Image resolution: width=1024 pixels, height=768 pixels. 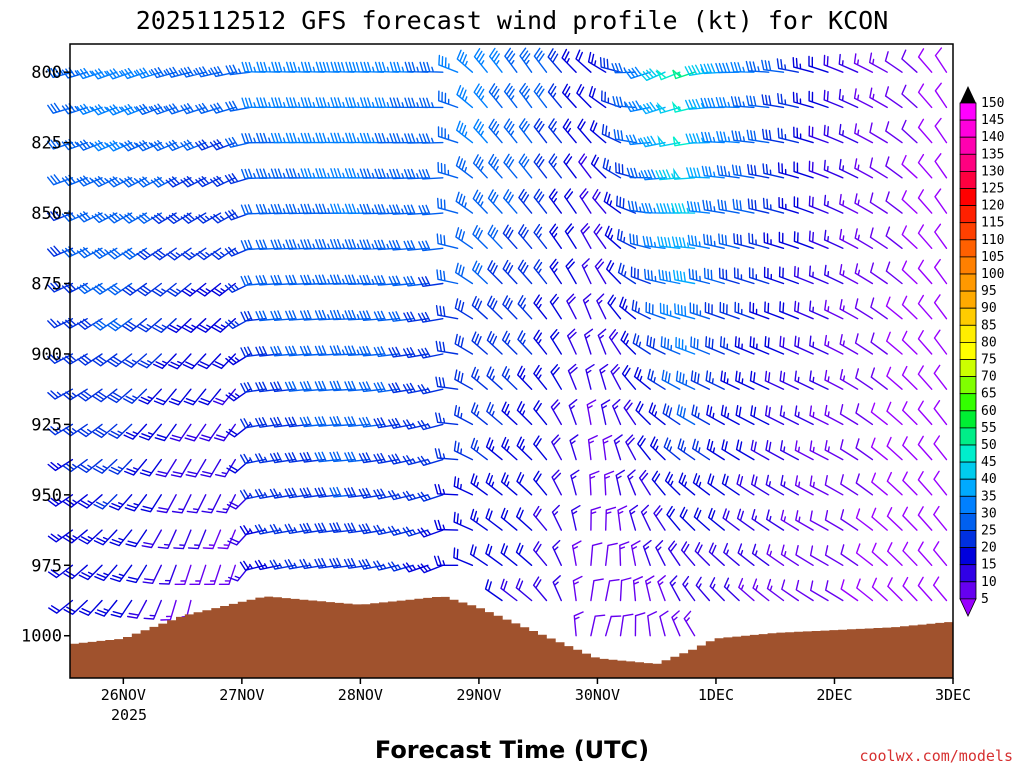 I want to click on colorbar-label: 15, so click(x=989, y=565).